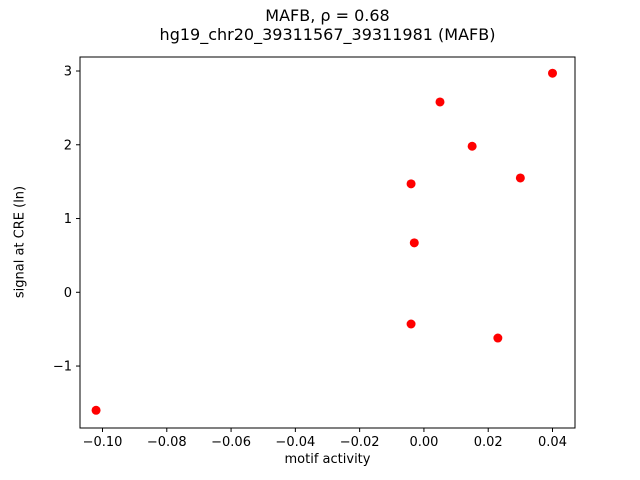 This screenshot has width=640, height=480. What do you see at coordinates (68, 72) in the screenshot?
I see `y-tick-label: 3` at bounding box center [68, 72].